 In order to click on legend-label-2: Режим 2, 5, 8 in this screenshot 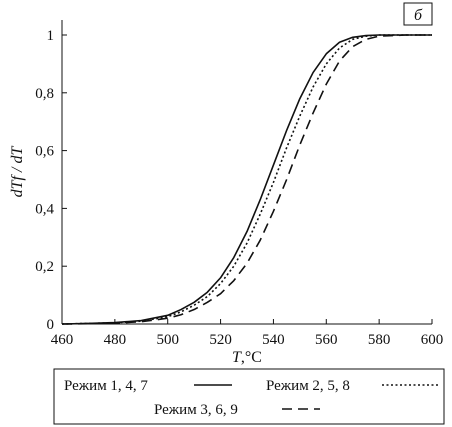, I will do `click(308, 386)`.